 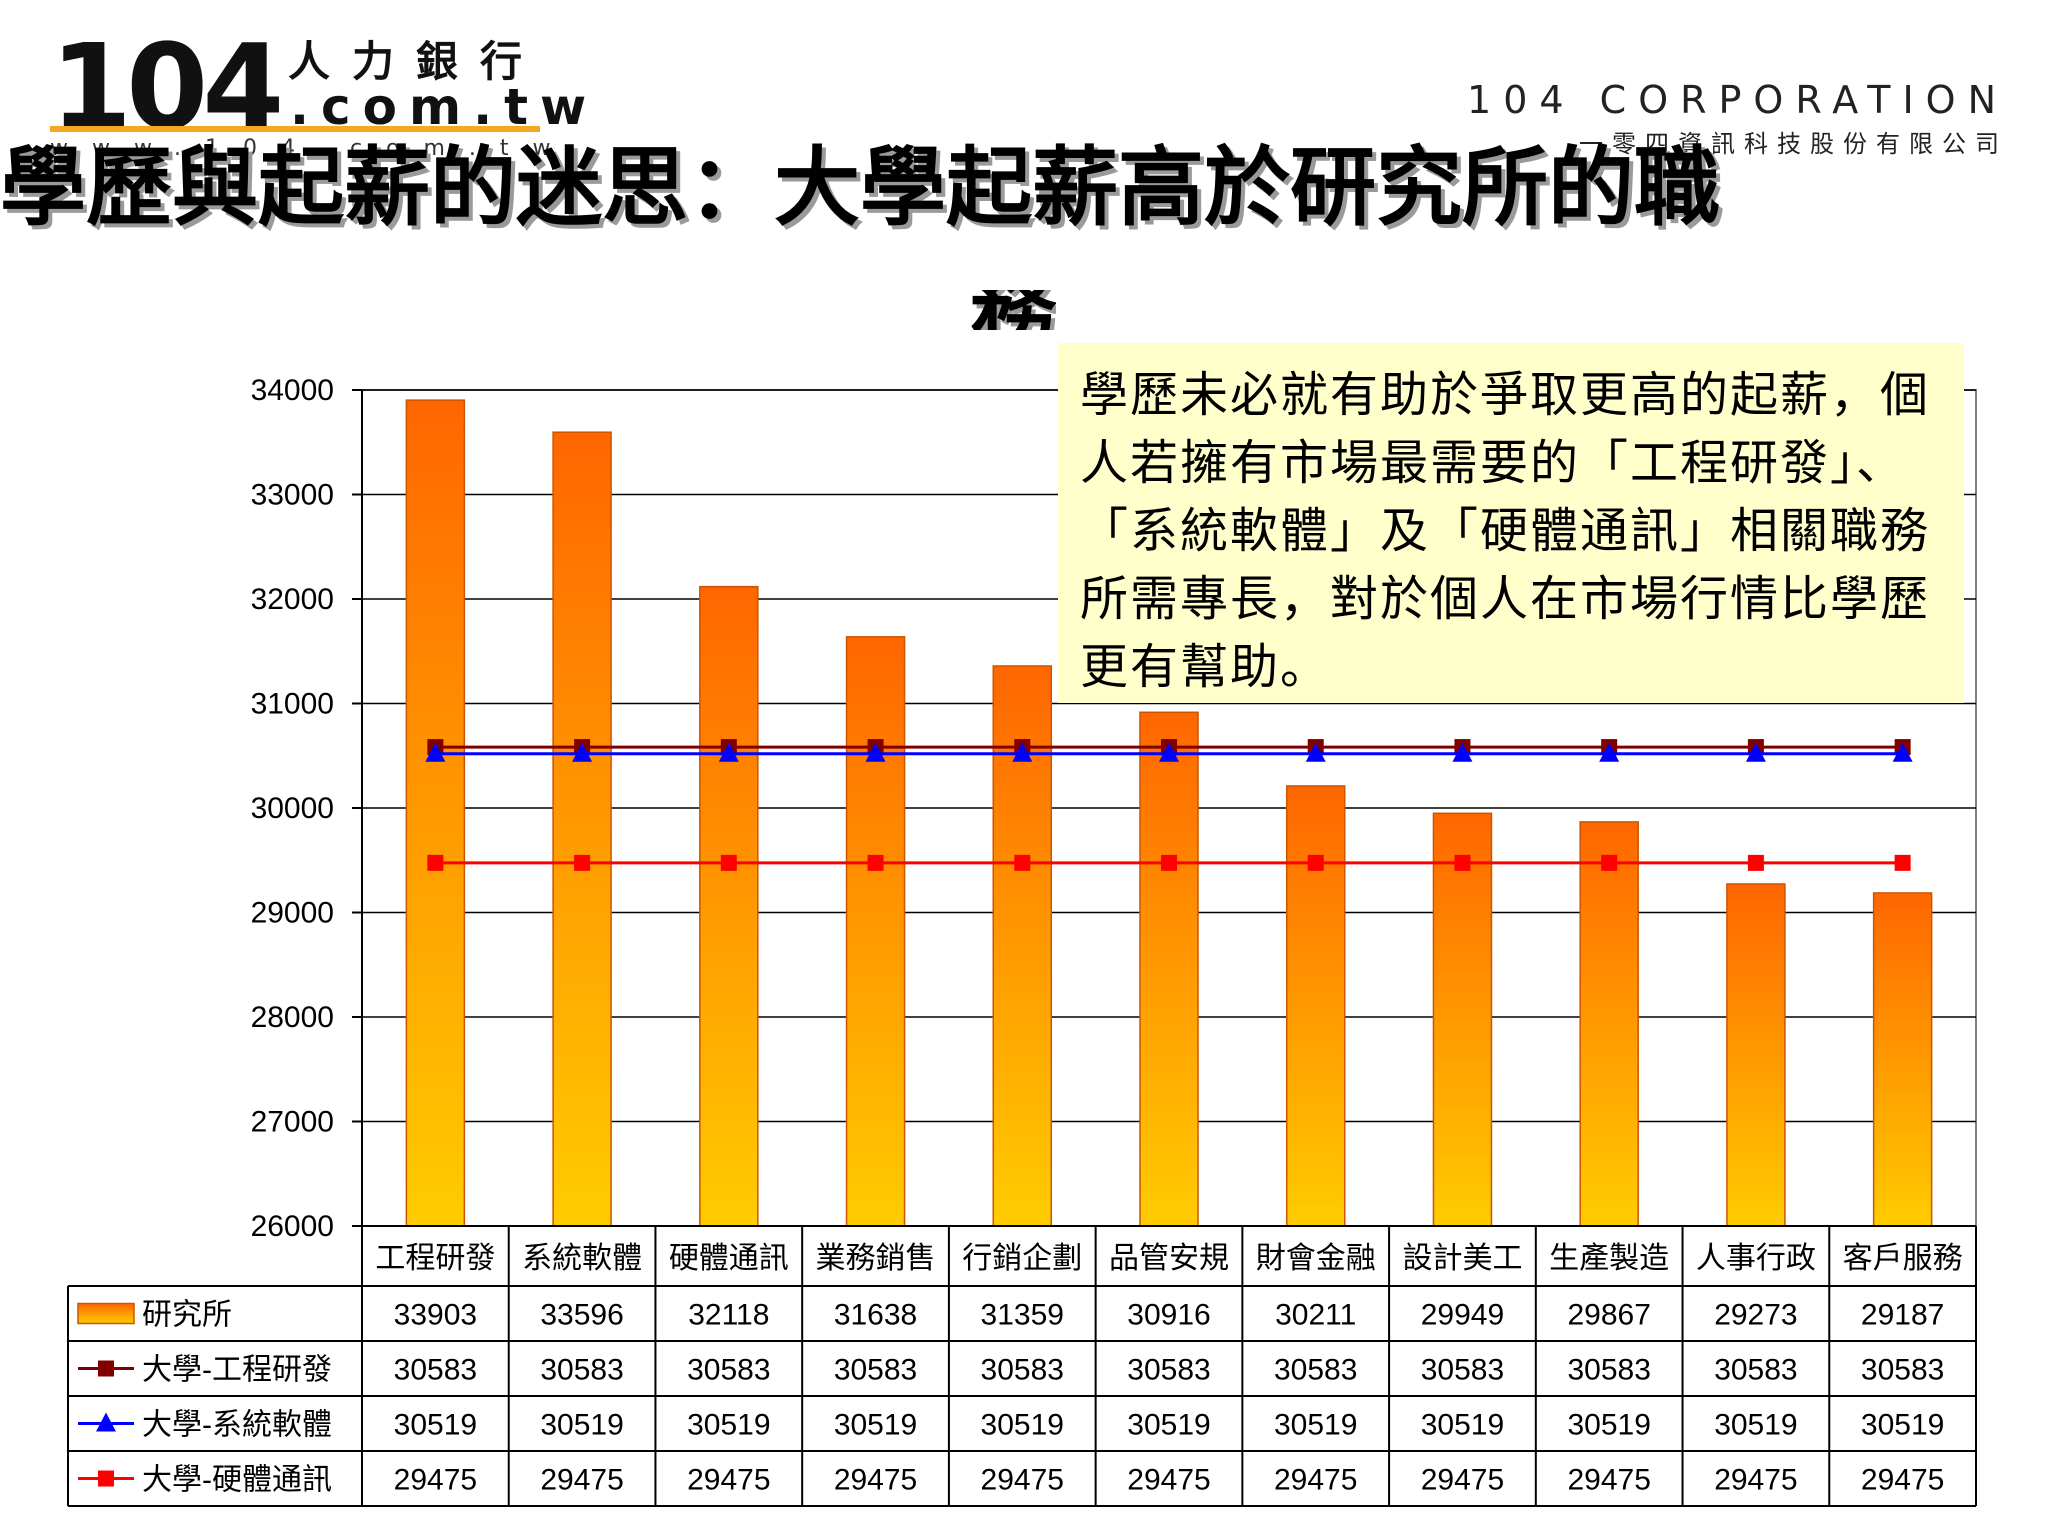 What do you see at coordinates (1022, 1258) in the screenshot?
I see `category-label: 行銷企劃` at bounding box center [1022, 1258].